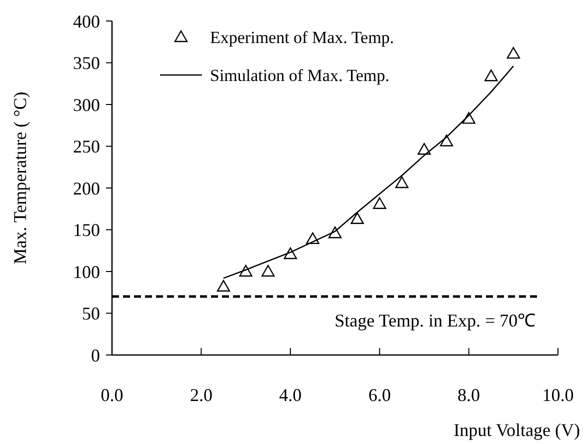 This screenshot has height=444, width=584. What do you see at coordinates (20, 178) in the screenshot?
I see `y-axis-title: Max. Temperature ( °C)` at bounding box center [20, 178].